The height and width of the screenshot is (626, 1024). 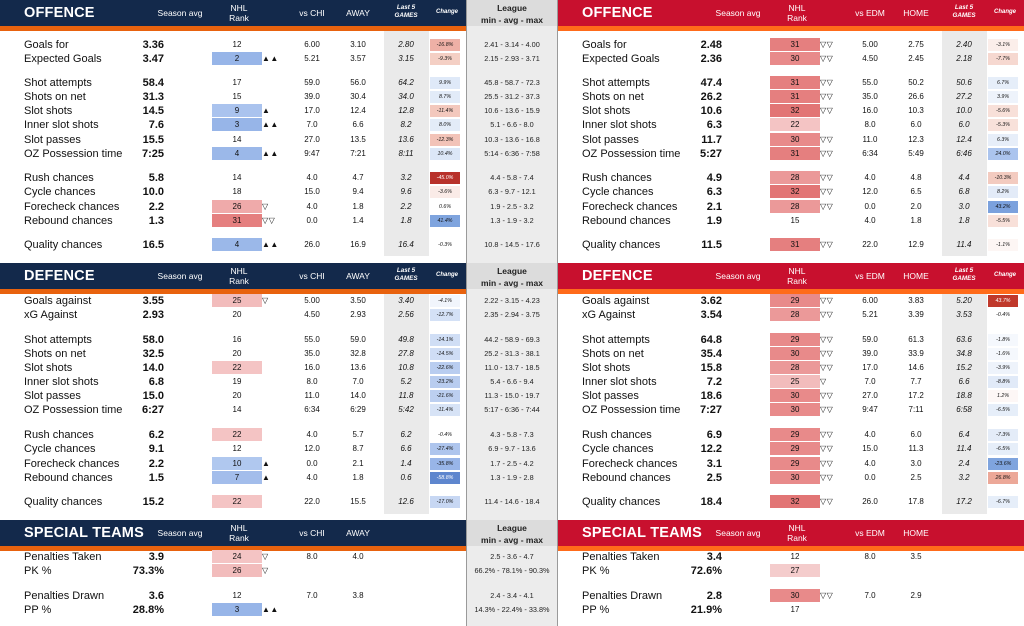 I want to click on location-split-value: 3.8, so click(x=358, y=595).